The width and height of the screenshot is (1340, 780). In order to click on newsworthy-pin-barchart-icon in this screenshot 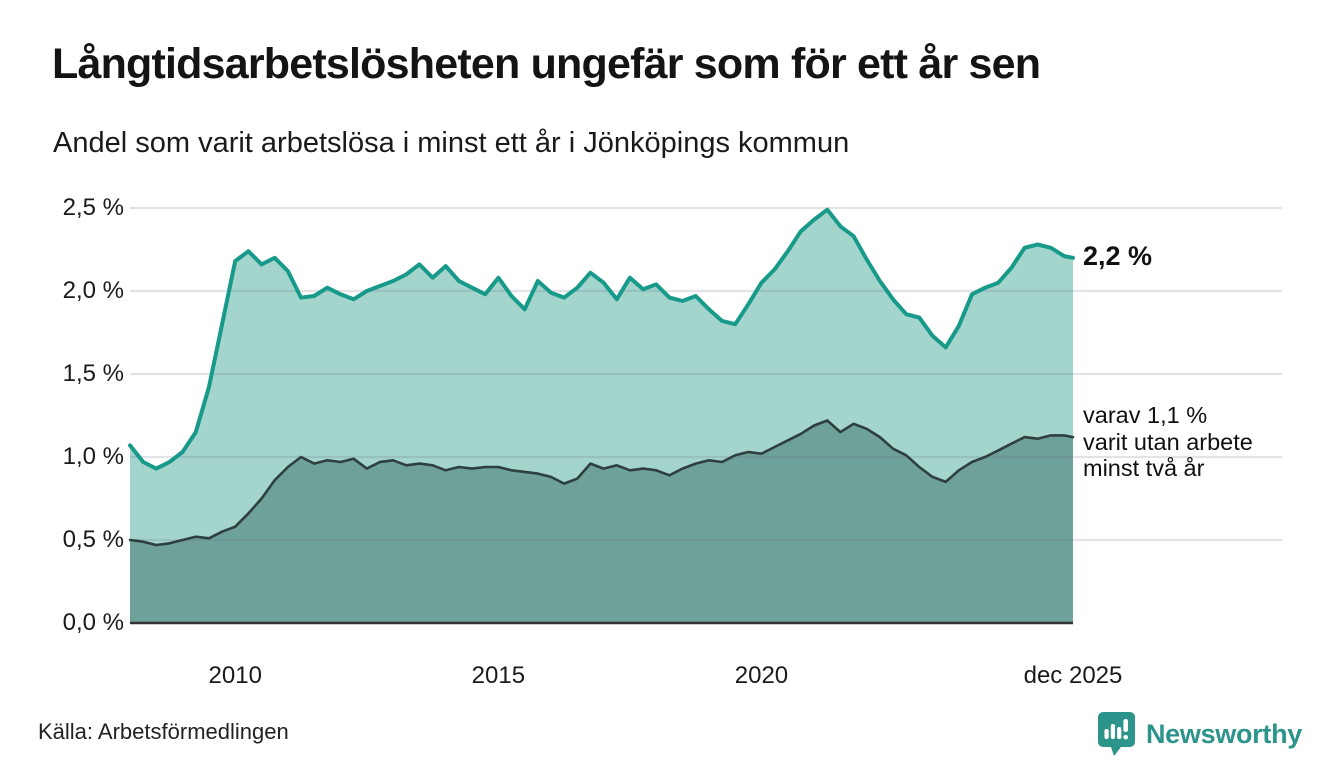, I will do `click(1116, 734)`.